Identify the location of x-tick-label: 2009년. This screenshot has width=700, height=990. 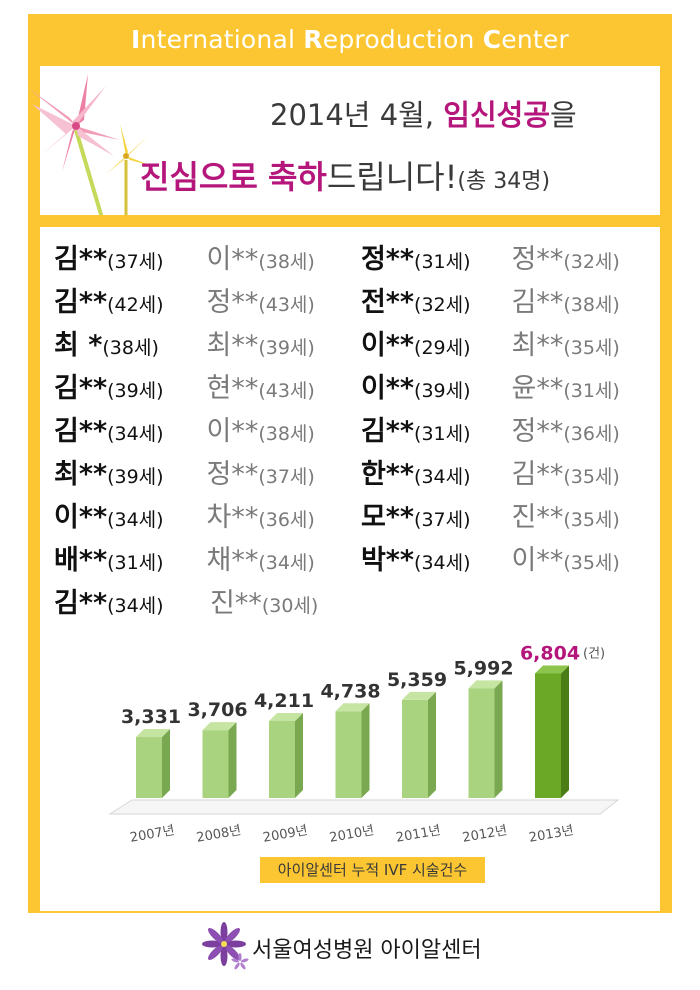
(285, 834).